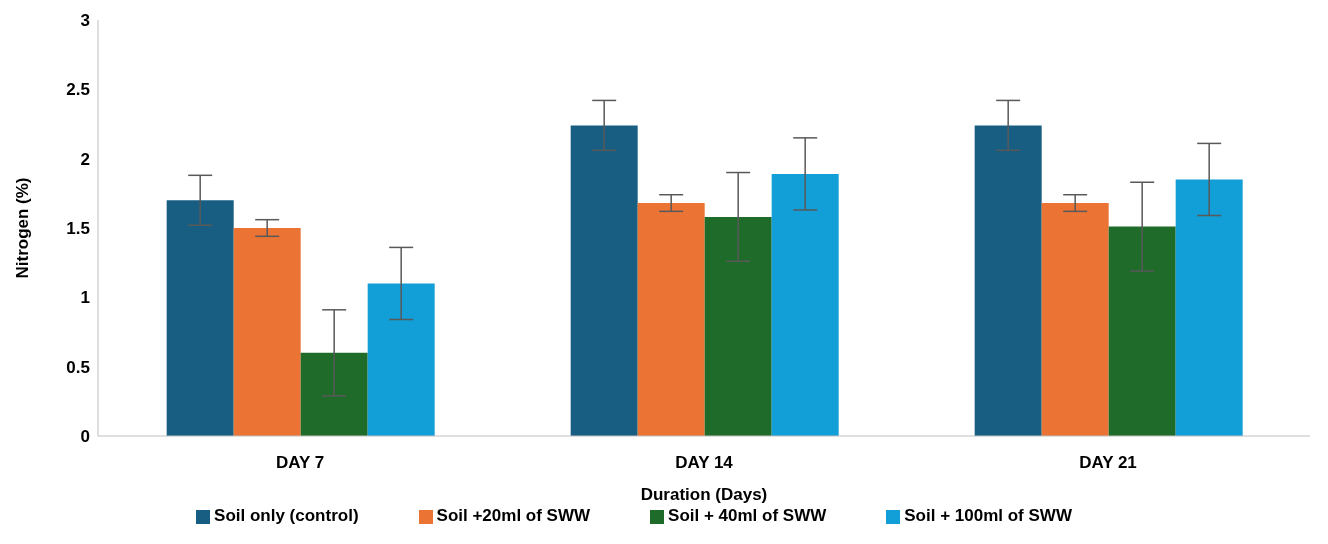  What do you see at coordinates (85, 159) in the screenshot?
I see `y-tick-label: 2` at bounding box center [85, 159].